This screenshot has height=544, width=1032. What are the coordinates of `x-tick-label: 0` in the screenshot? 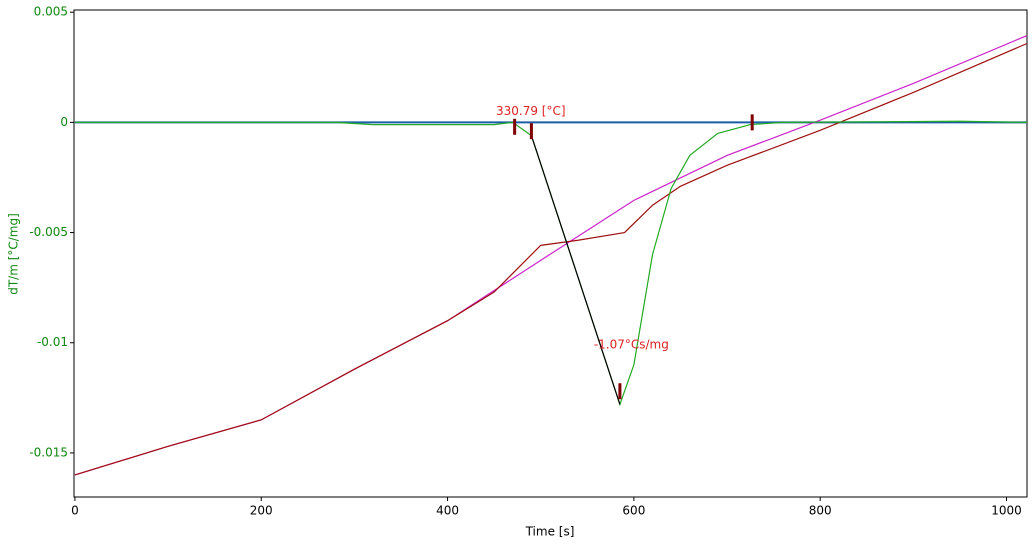 It's located at (75, 511).